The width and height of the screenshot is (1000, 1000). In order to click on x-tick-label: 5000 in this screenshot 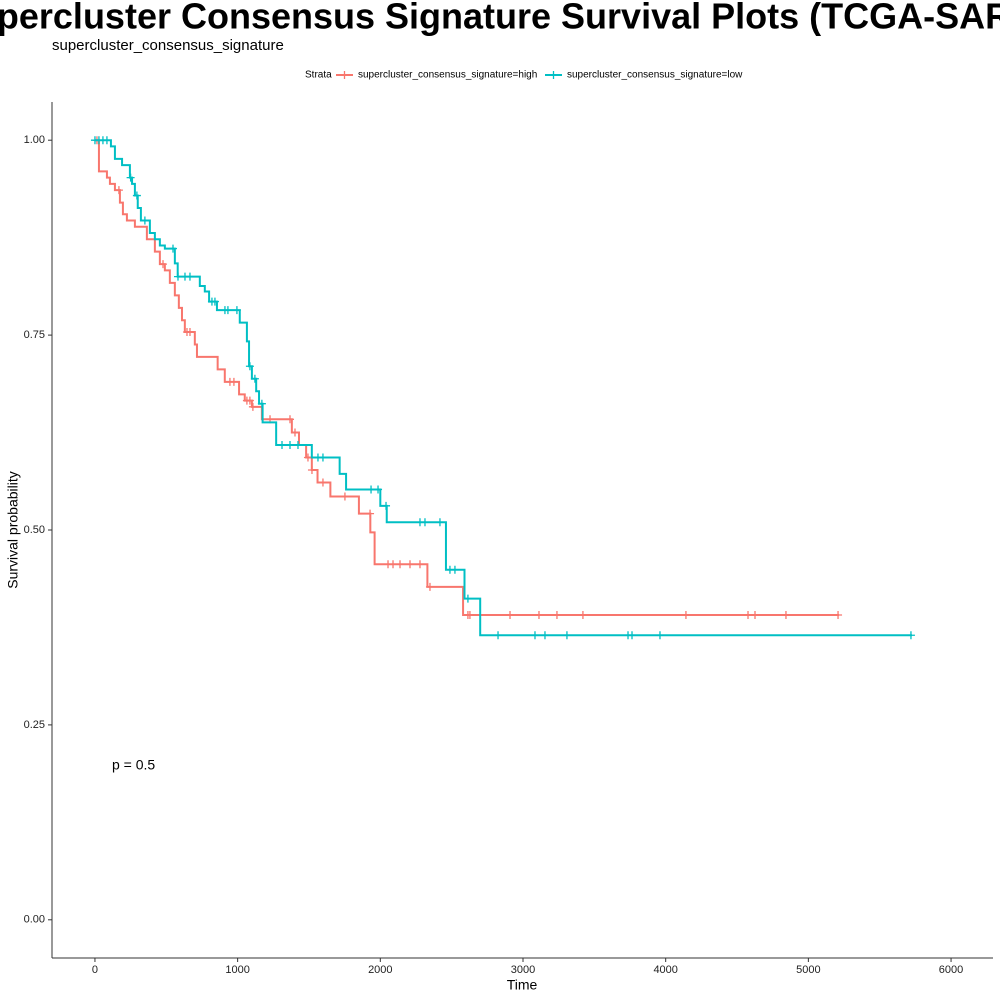, I will do `click(808, 970)`.